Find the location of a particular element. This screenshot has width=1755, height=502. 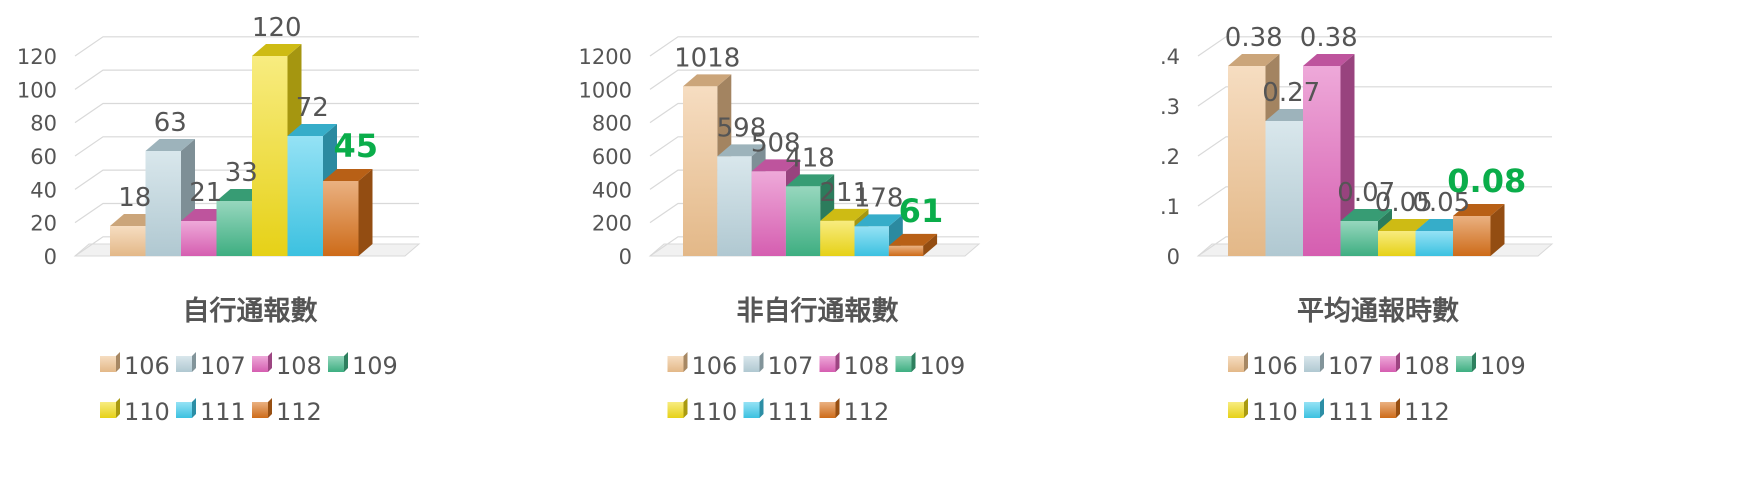

value-label: 178 is located at coordinates (879, 198).